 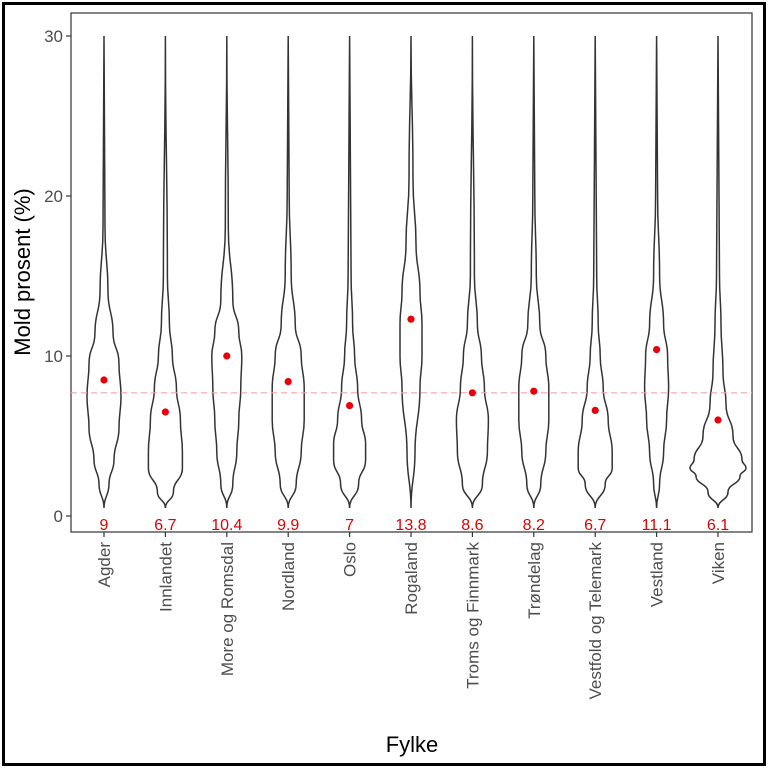 What do you see at coordinates (227, 609) in the screenshot?
I see `x-tick-label: More og Romsdal` at bounding box center [227, 609].